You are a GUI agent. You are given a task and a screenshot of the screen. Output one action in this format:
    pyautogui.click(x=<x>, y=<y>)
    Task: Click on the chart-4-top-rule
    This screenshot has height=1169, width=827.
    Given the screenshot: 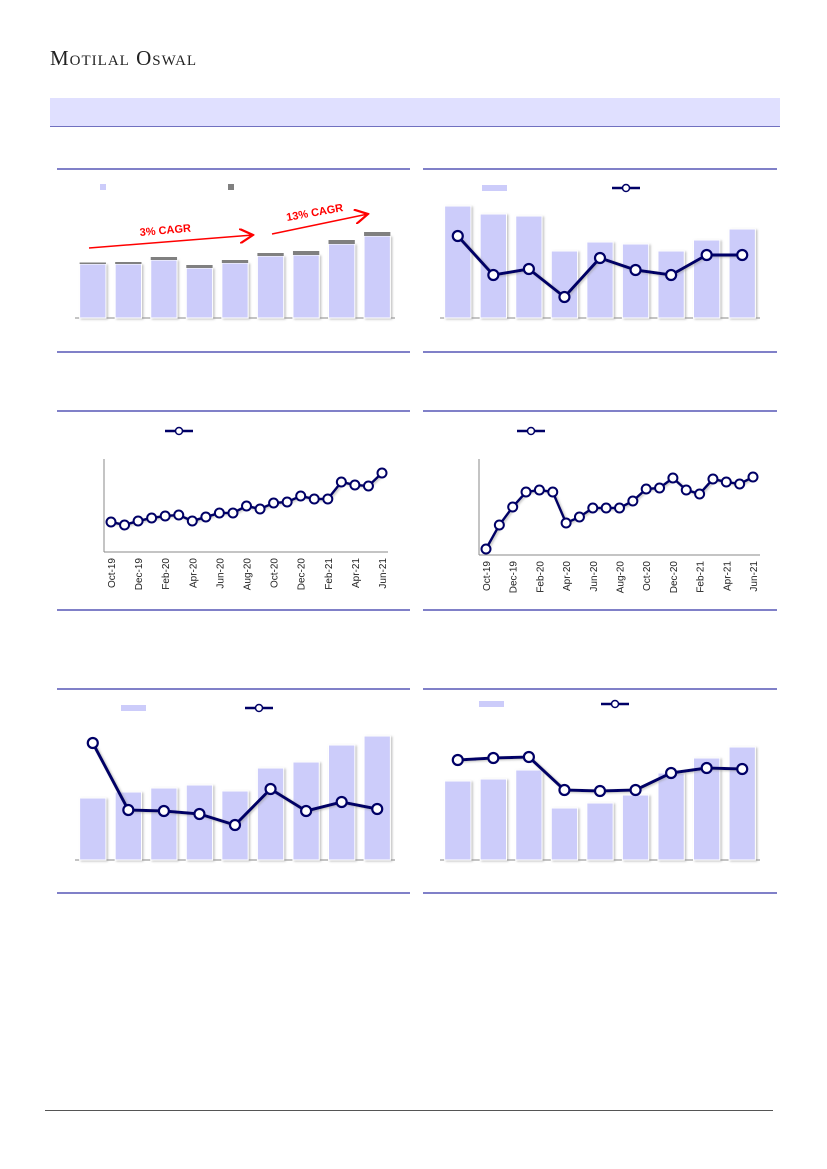 What is the action you would take?
    pyautogui.click(x=600, y=411)
    